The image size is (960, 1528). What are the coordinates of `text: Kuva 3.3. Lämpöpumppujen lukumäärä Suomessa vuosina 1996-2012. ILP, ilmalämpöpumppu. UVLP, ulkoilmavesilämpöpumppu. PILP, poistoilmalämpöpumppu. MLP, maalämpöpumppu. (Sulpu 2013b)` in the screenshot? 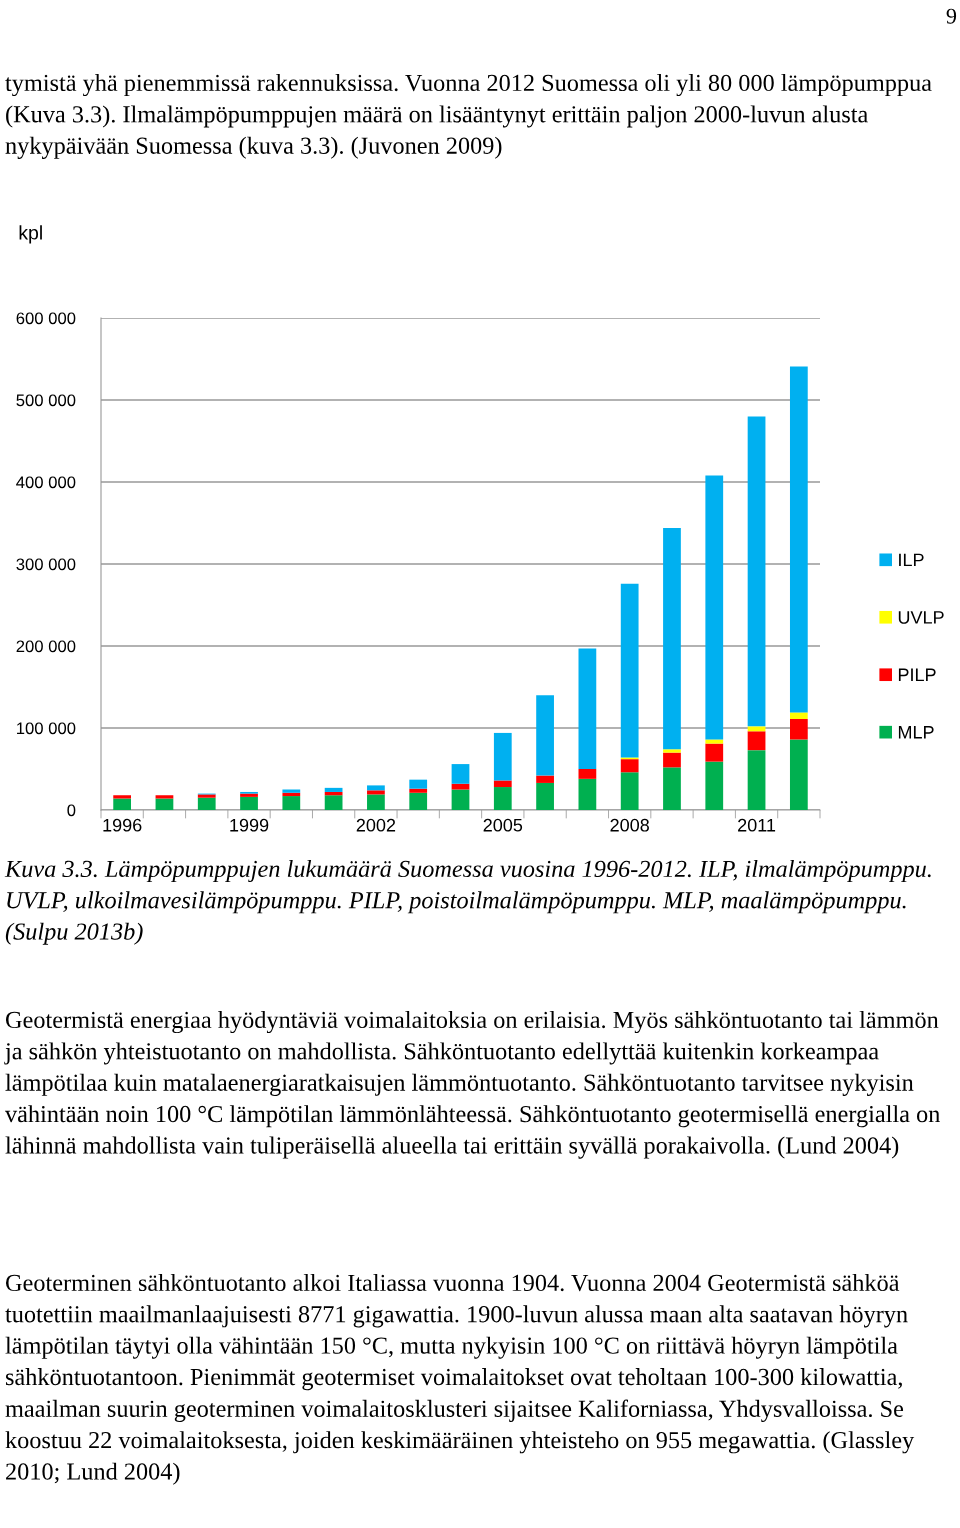 It's located at (467, 902).